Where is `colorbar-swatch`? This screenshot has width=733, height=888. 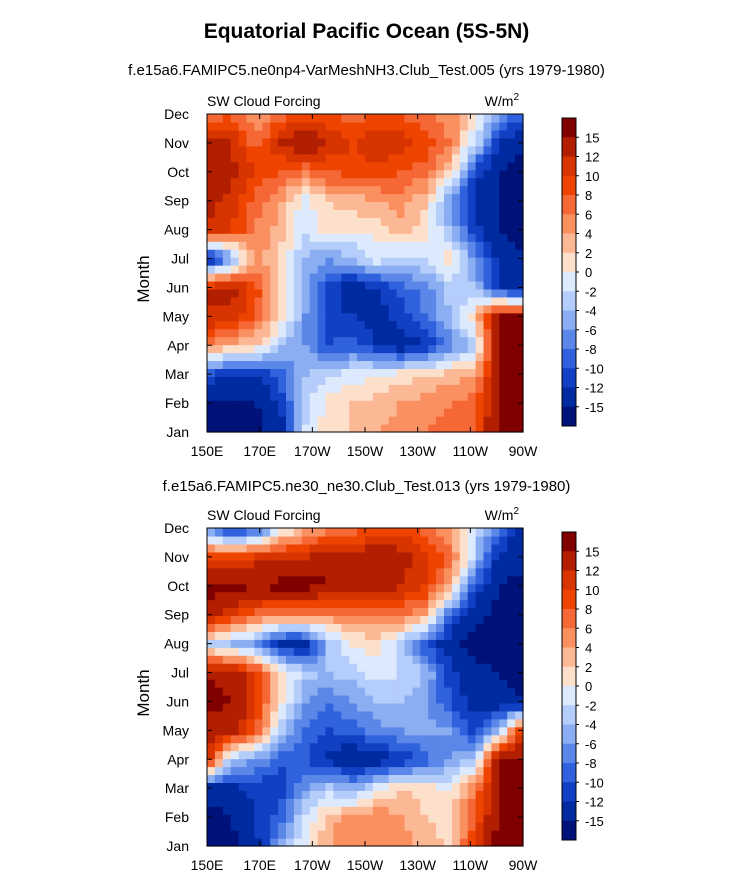 colorbar-swatch is located at coordinates (569, 715).